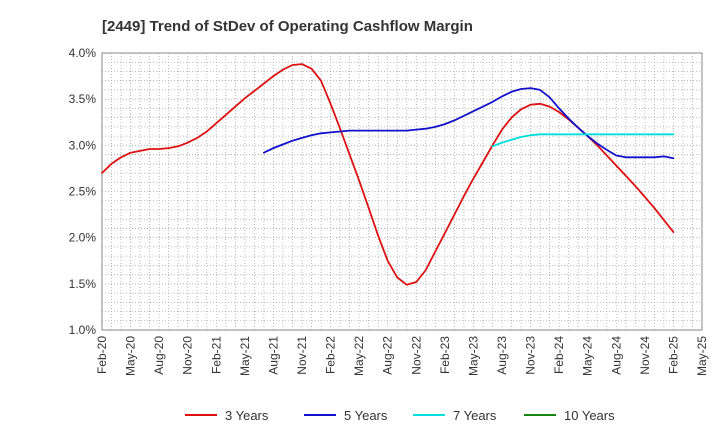  What do you see at coordinates (159, 355) in the screenshot?
I see `x-tick-label: Aug-20` at bounding box center [159, 355].